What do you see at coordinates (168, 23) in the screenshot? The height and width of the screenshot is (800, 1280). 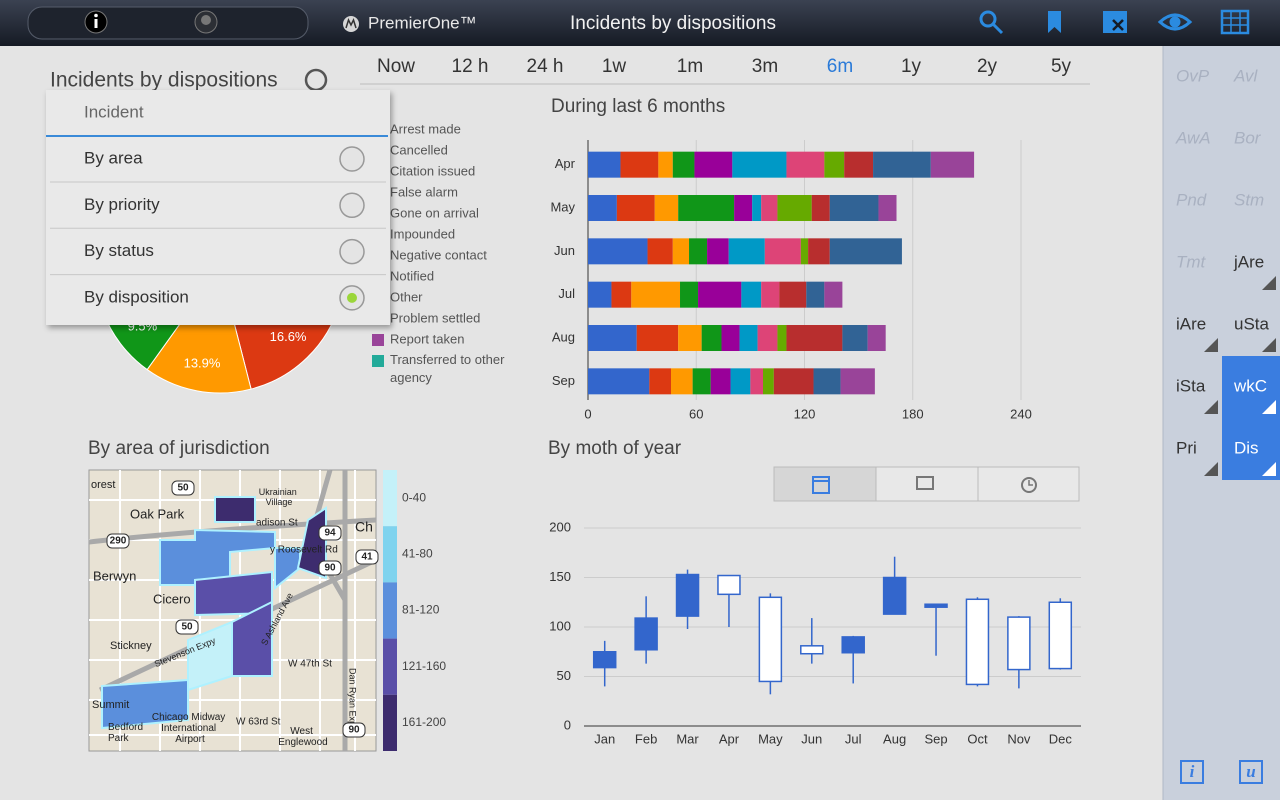 I see `info-pill` at bounding box center [168, 23].